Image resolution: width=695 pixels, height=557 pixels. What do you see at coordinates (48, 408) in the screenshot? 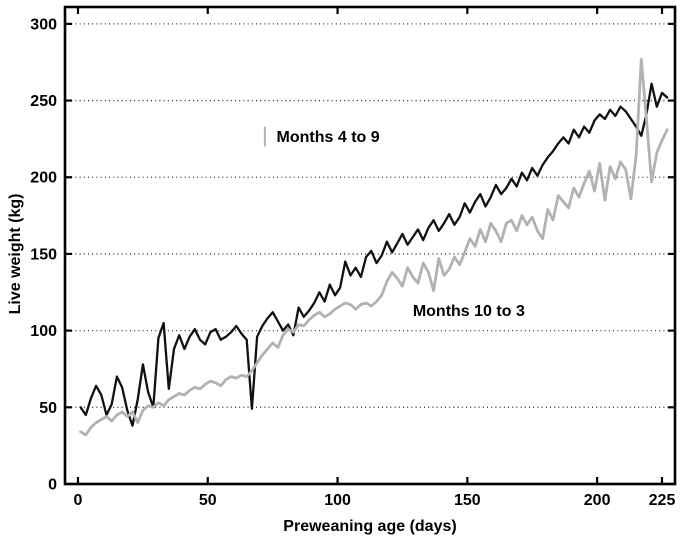
I see `y-tick-label: 50` at bounding box center [48, 408].